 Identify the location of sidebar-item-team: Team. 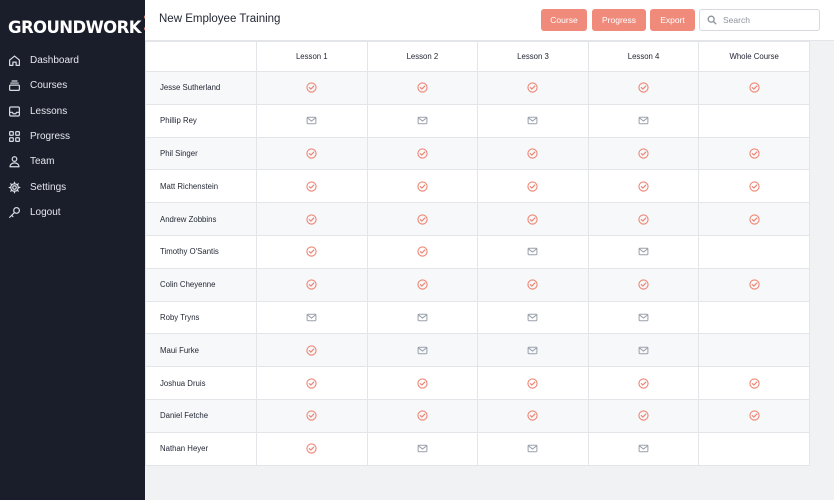
(72, 161).